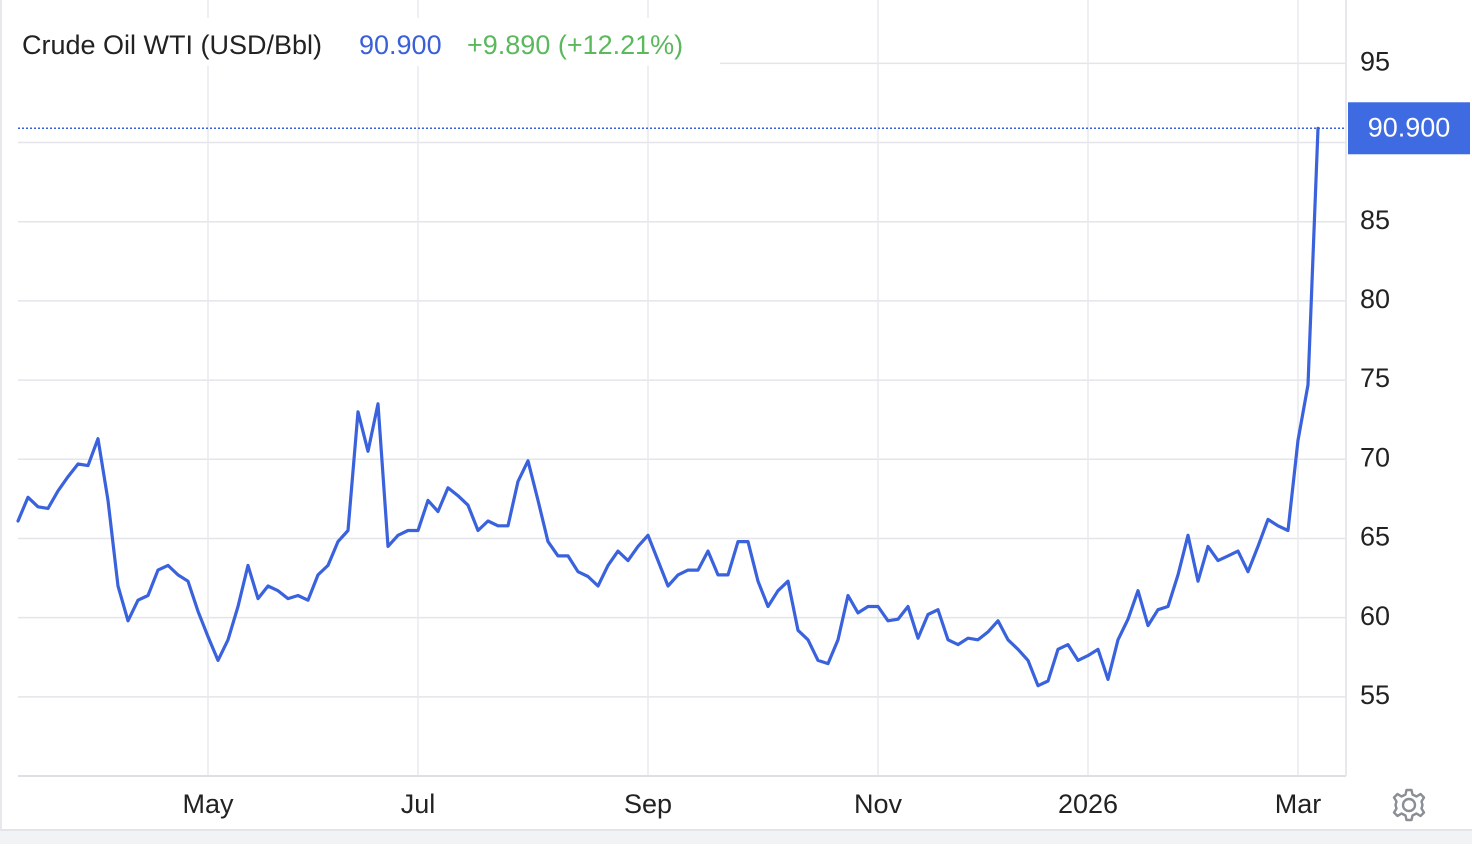 This screenshot has width=1472, height=849. I want to click on price: 90.900, so click(400, 45).